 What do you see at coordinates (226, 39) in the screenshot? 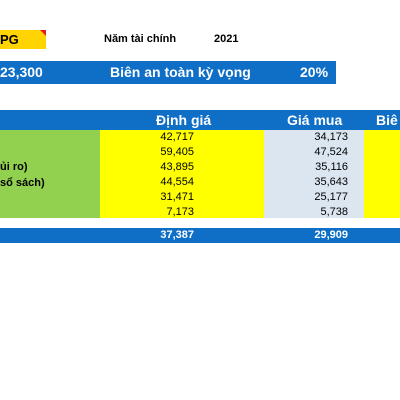
I see `fiscal-year-value: 2021` at bounding box center [226, 39].